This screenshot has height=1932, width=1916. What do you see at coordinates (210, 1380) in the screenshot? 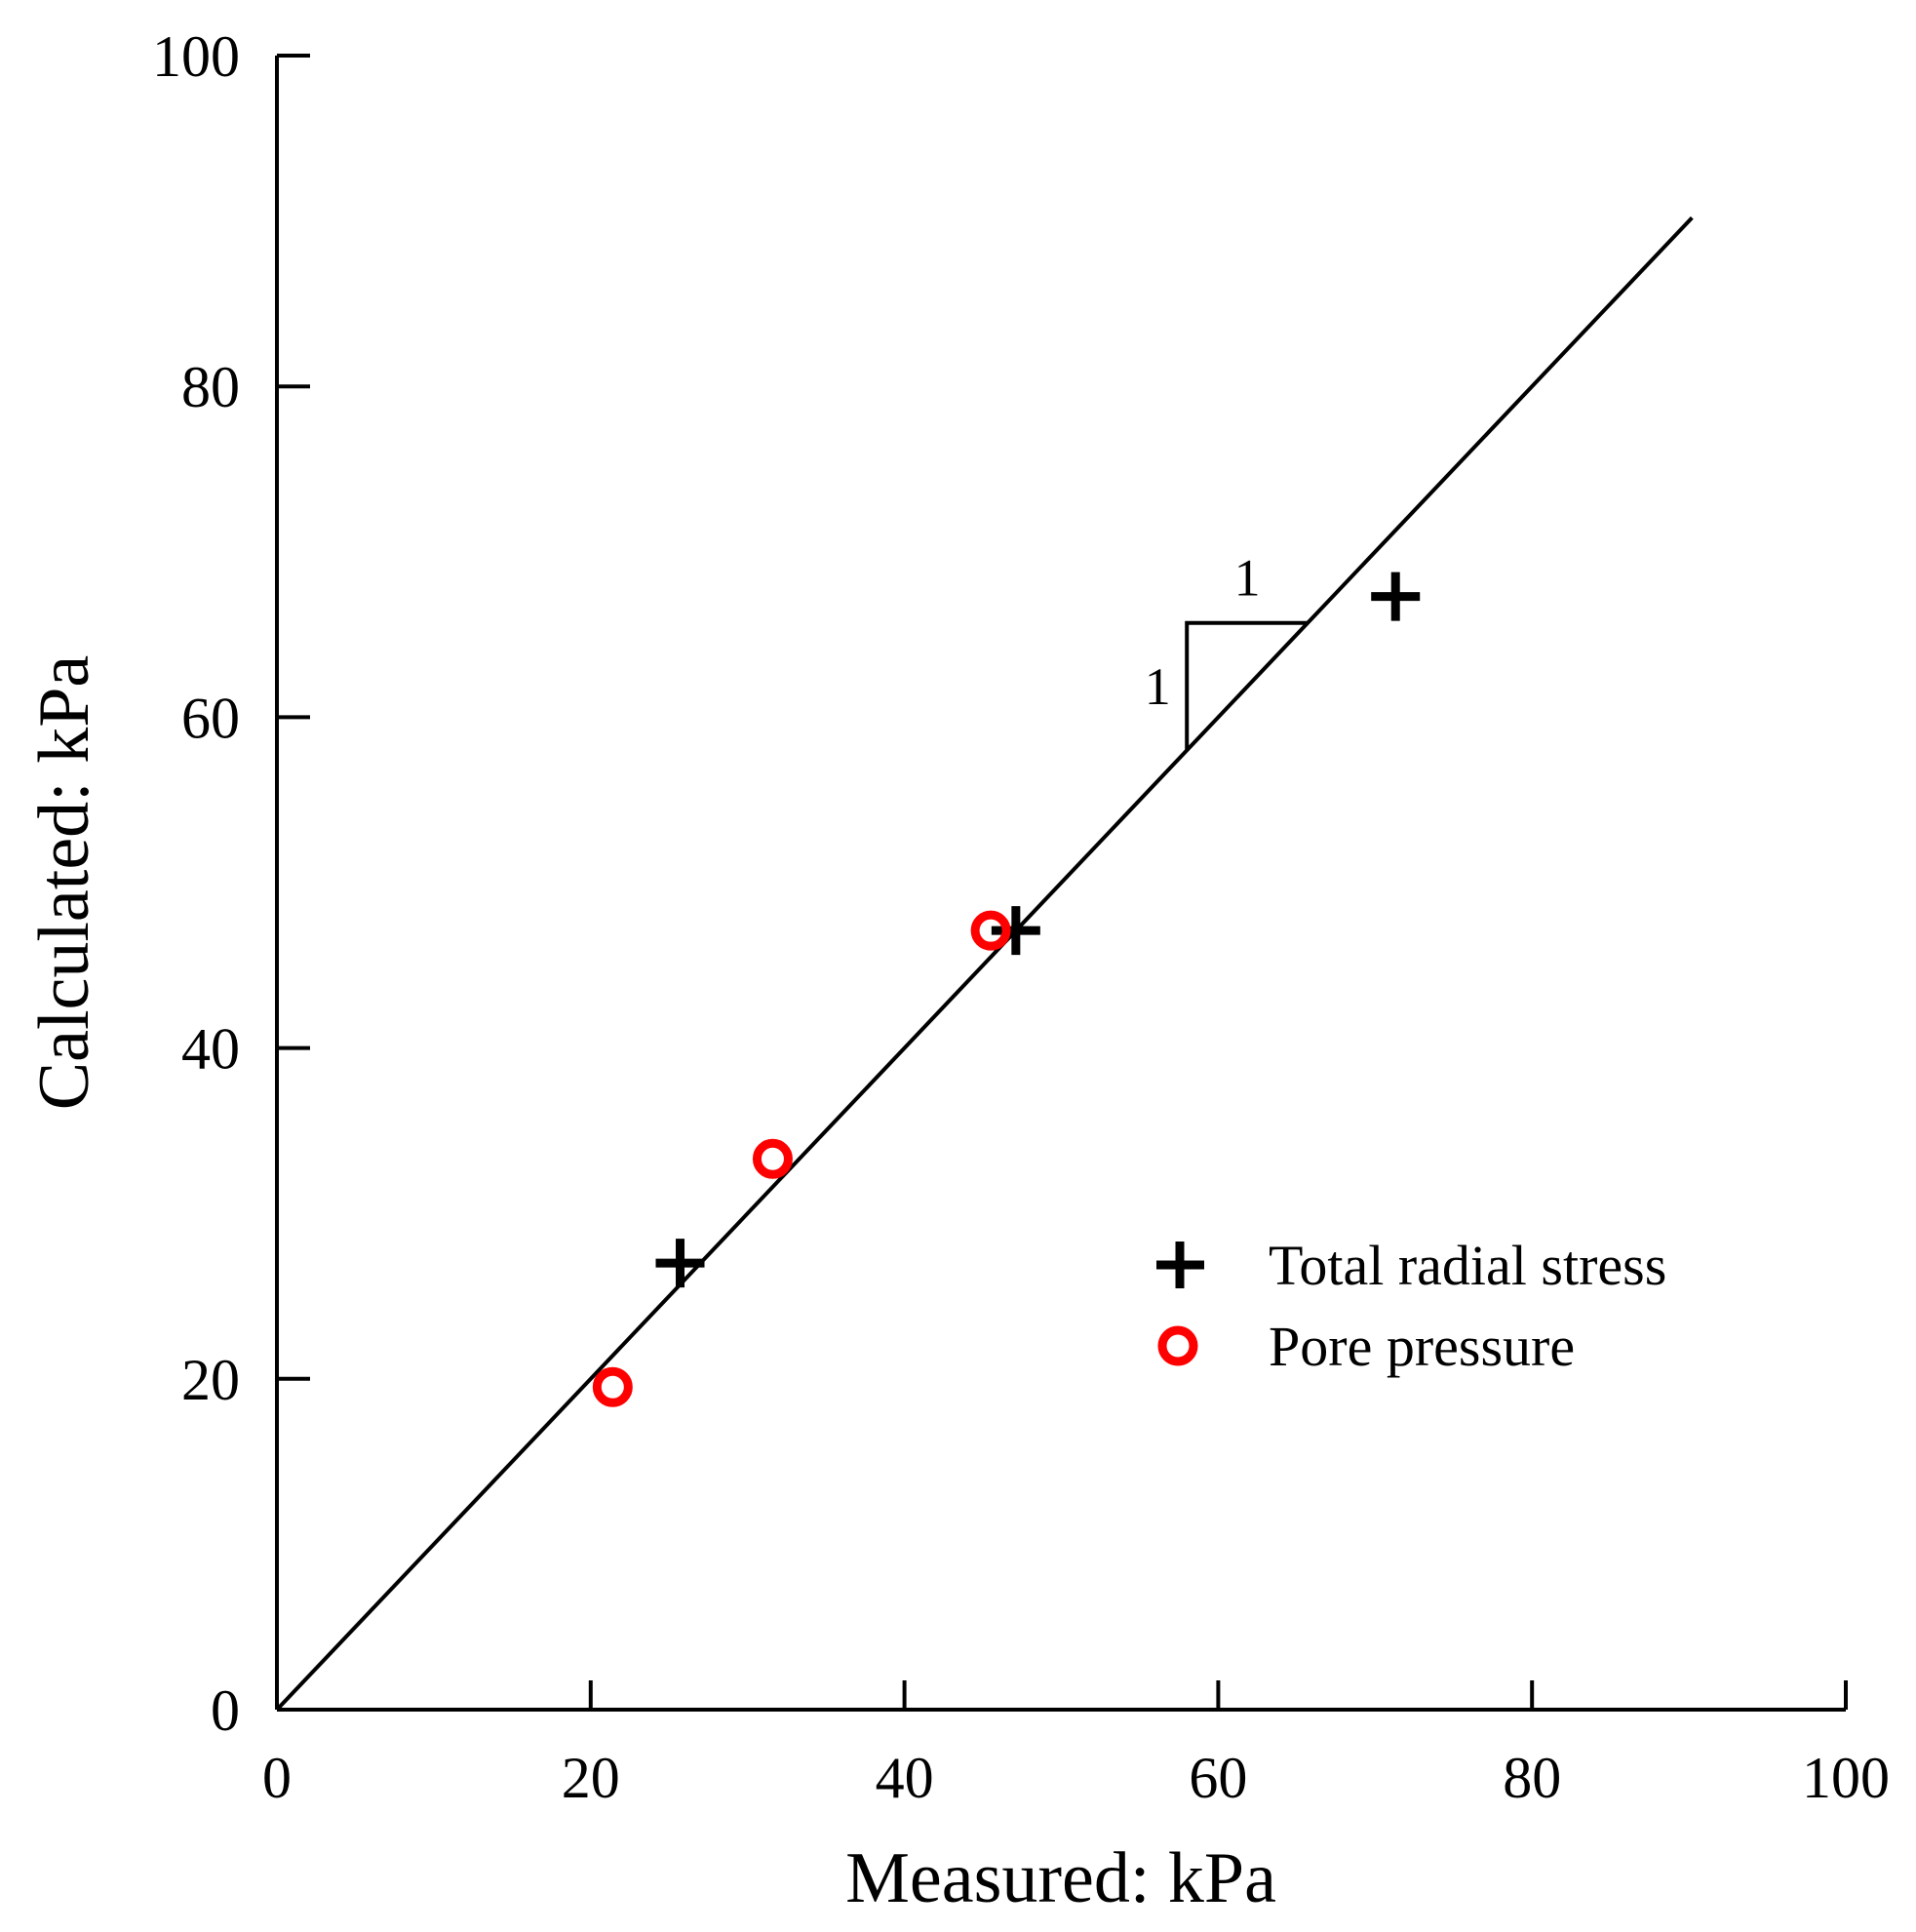
I see `y-tick-label: 20` at bounding box center [210, 1380].